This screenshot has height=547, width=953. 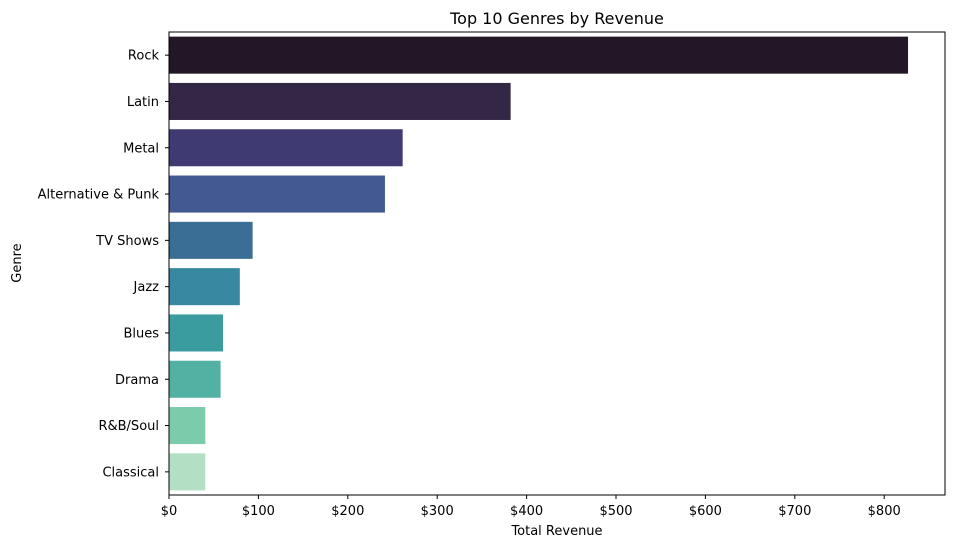 What do you see at coordinates (99, 195) in the screenshot?
I see `y-tick-label: Alternative & Punk` at bounding box center [99, 195].